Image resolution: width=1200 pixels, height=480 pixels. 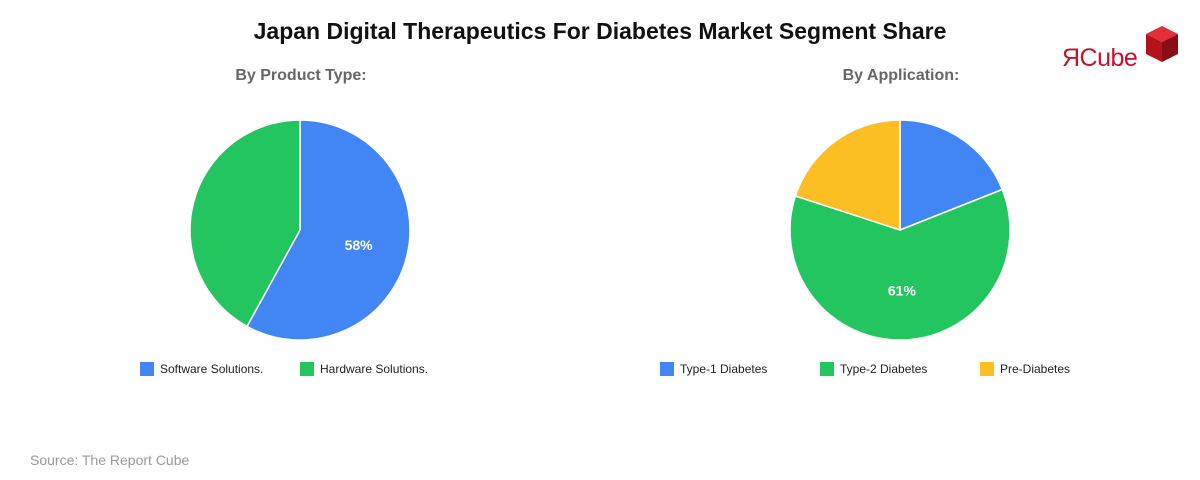 I want to click on company-logo: ЯCube, so click(x=1122, y=54).